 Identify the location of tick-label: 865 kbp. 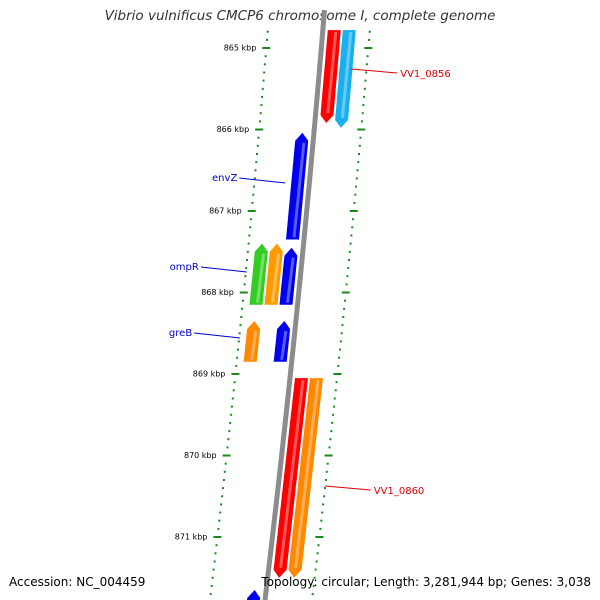
(240, 48).